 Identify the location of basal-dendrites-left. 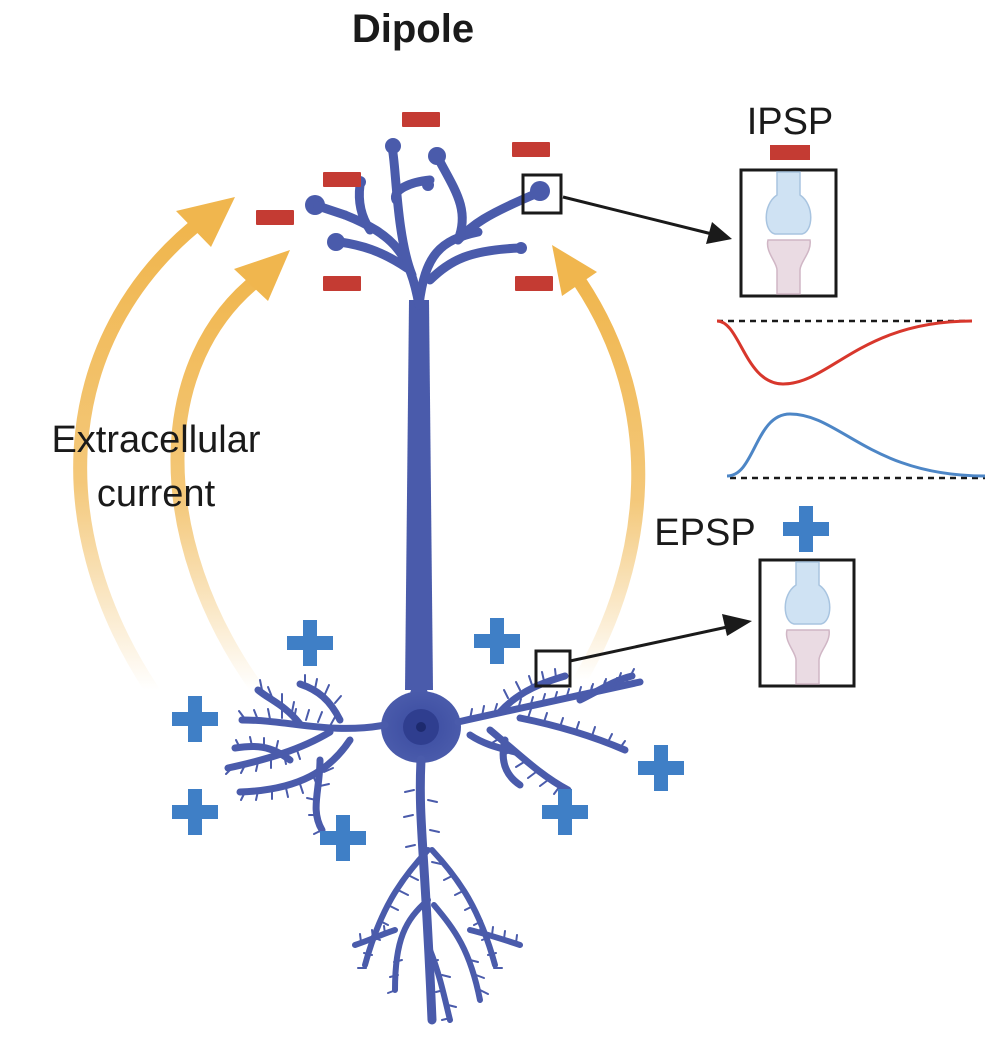
(306, 757).